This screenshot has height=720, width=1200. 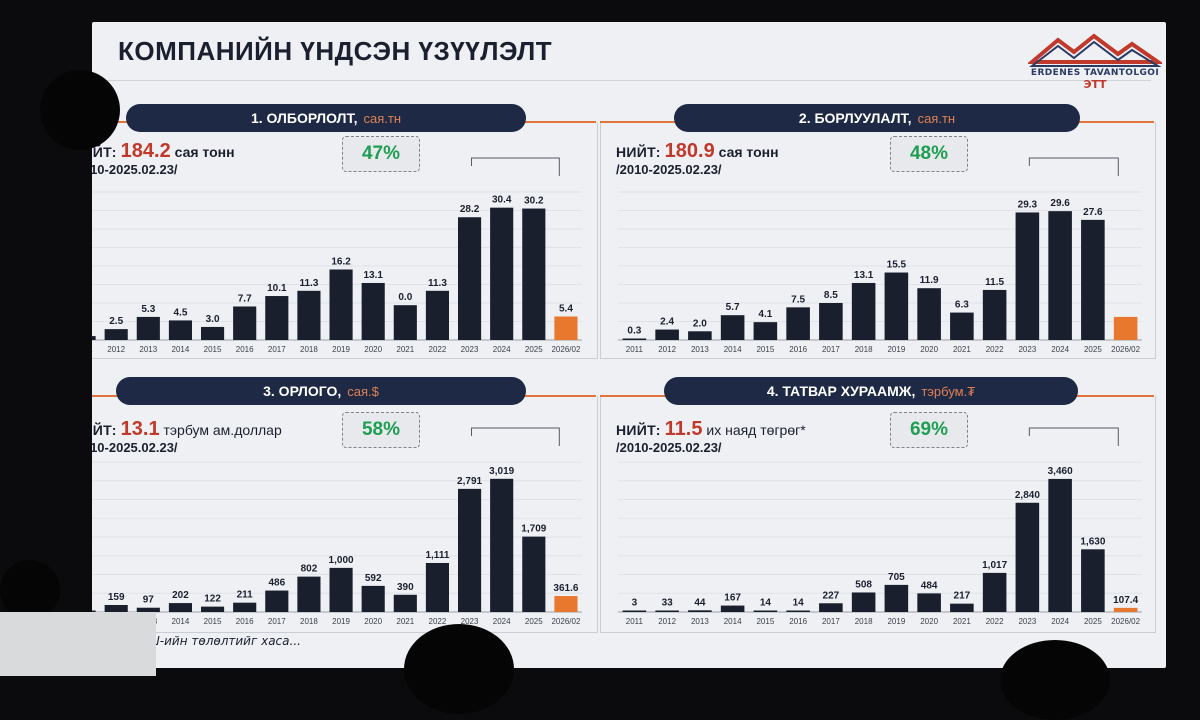 I want to click on bar-value-label: 7.7, so click(x=245, y=298).